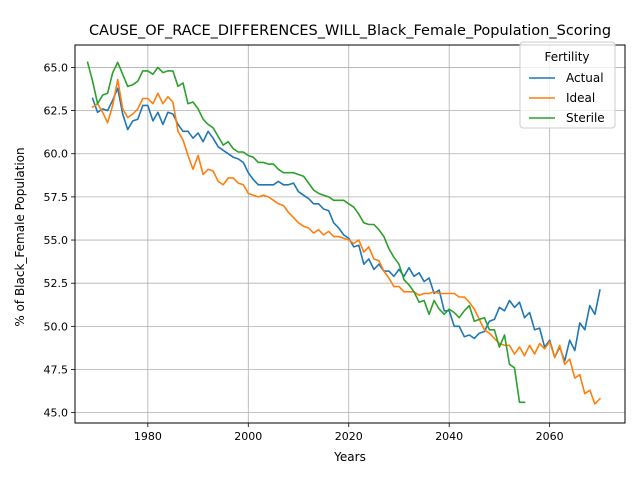 The width and height of the screenshot is (640, 484). Describe the element at coordinates (56, 326) in the screenshot. I see `y-tick-label: 50.0` at that location.